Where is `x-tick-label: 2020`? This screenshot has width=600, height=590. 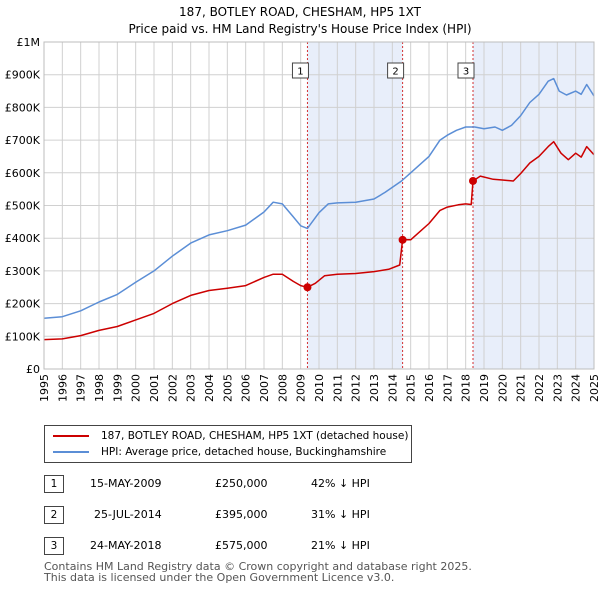
x-tick-label: 2020 is located at coordinates (502, 388).